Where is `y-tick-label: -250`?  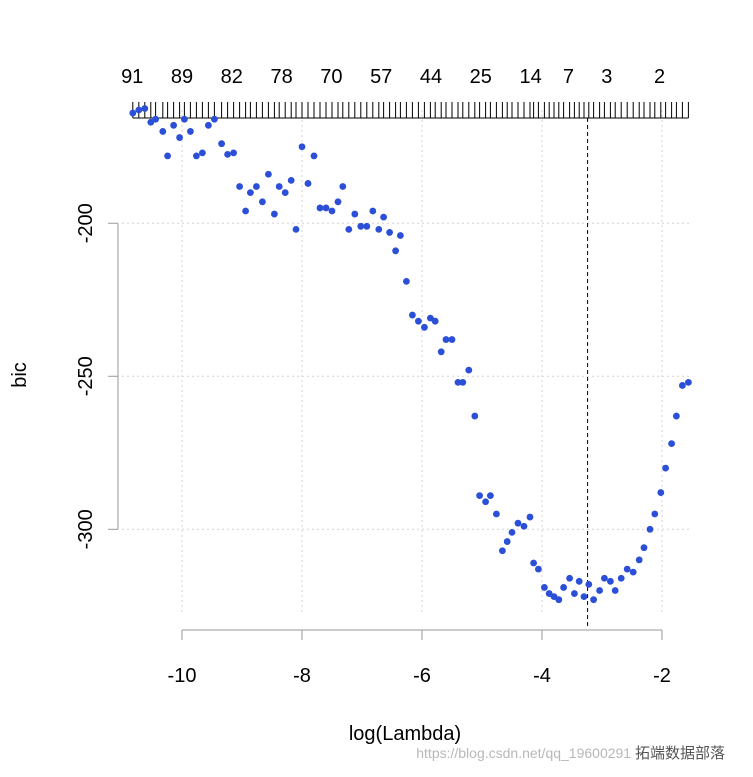
y-tick-label: -250 is located at coordinates (86, 376).